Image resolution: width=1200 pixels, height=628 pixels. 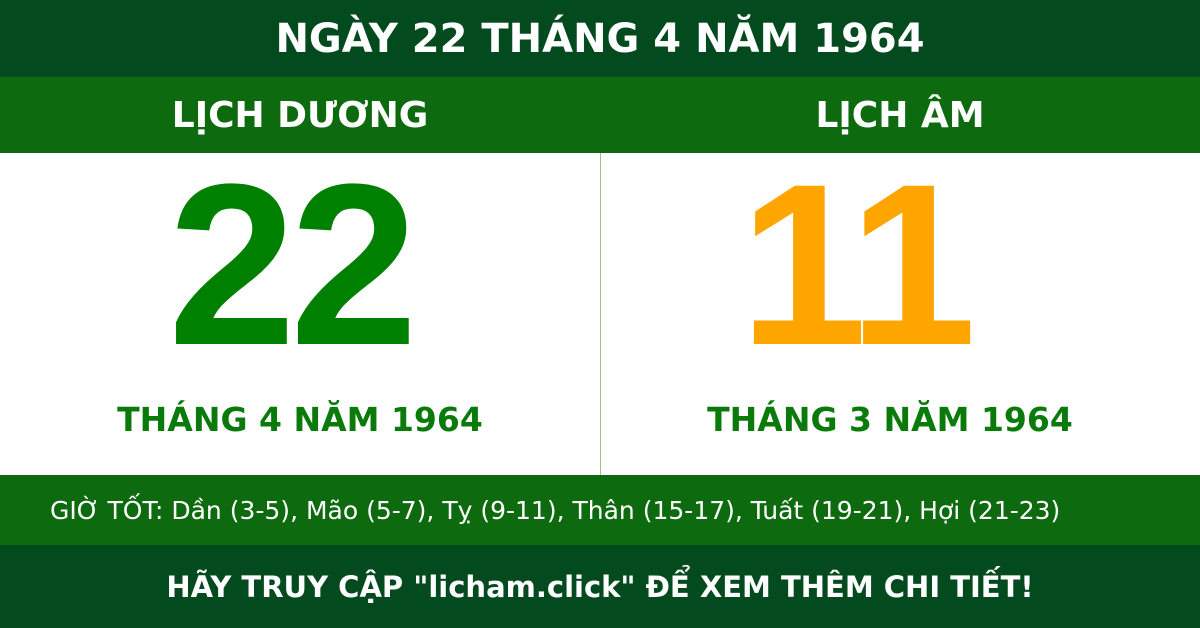 I want to click on divider, so click(x=600, y=314).